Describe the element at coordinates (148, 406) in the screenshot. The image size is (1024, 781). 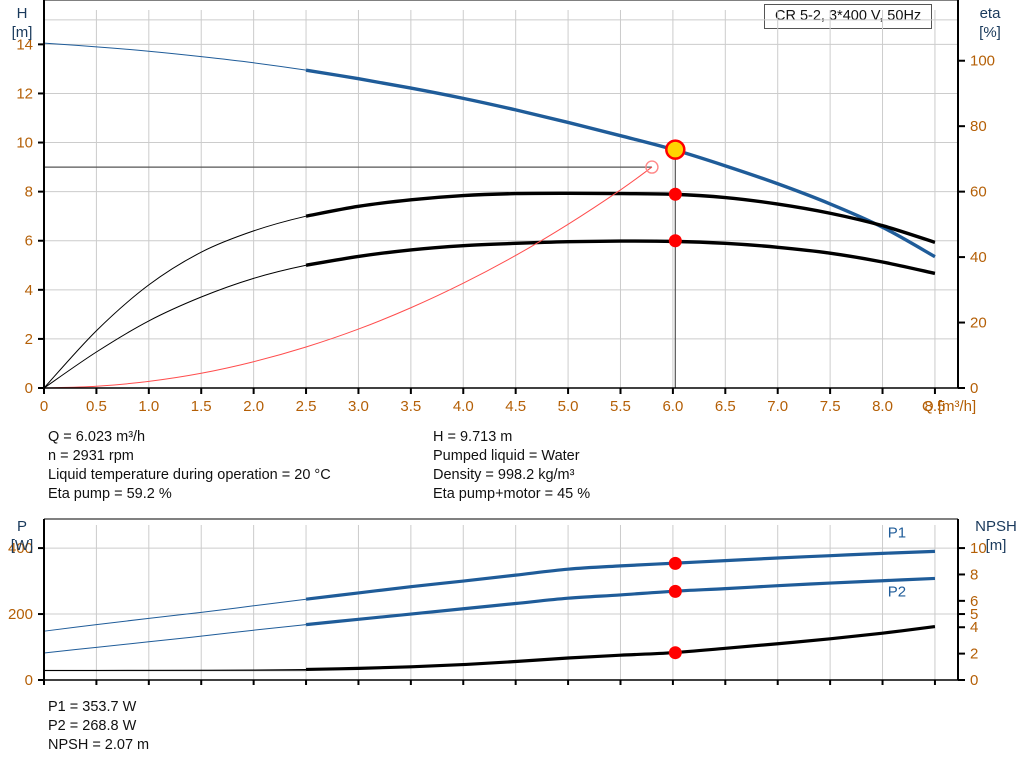
I see `x-tick-label: 1.0` at that location.